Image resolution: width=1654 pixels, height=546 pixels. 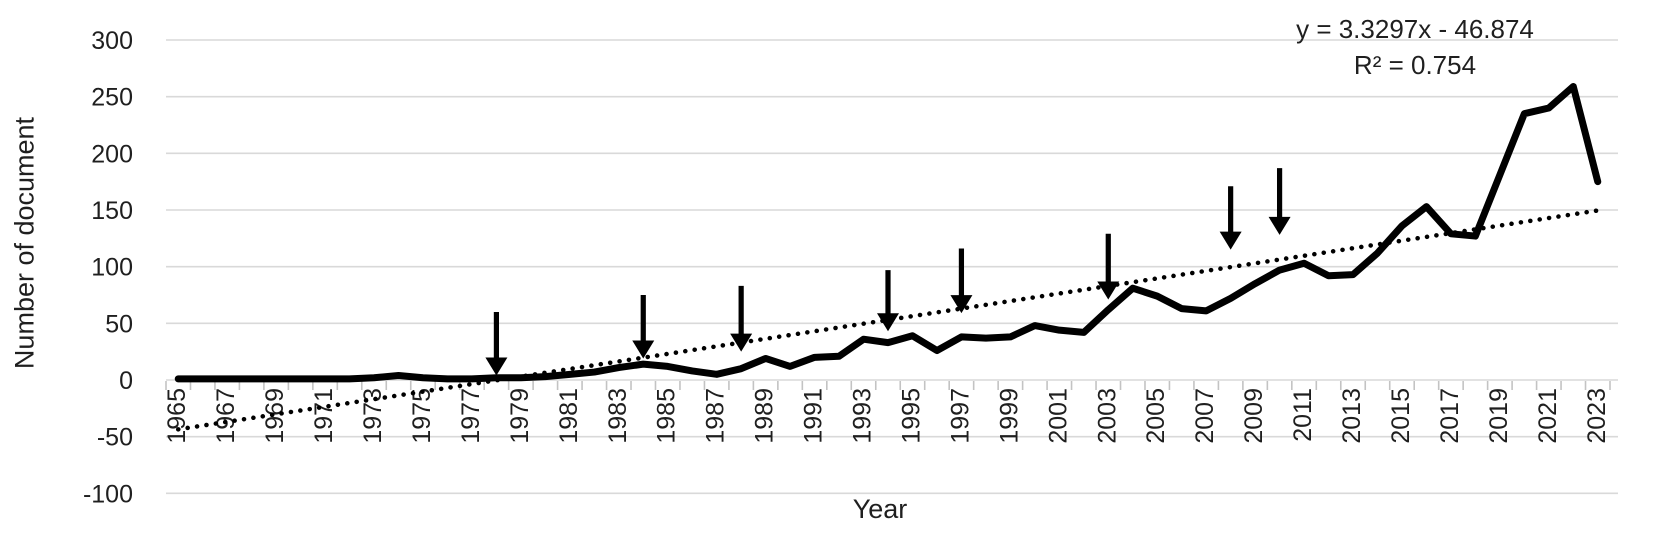 I want to click on x-tick-label: 1991, so click(x=814, y=416).